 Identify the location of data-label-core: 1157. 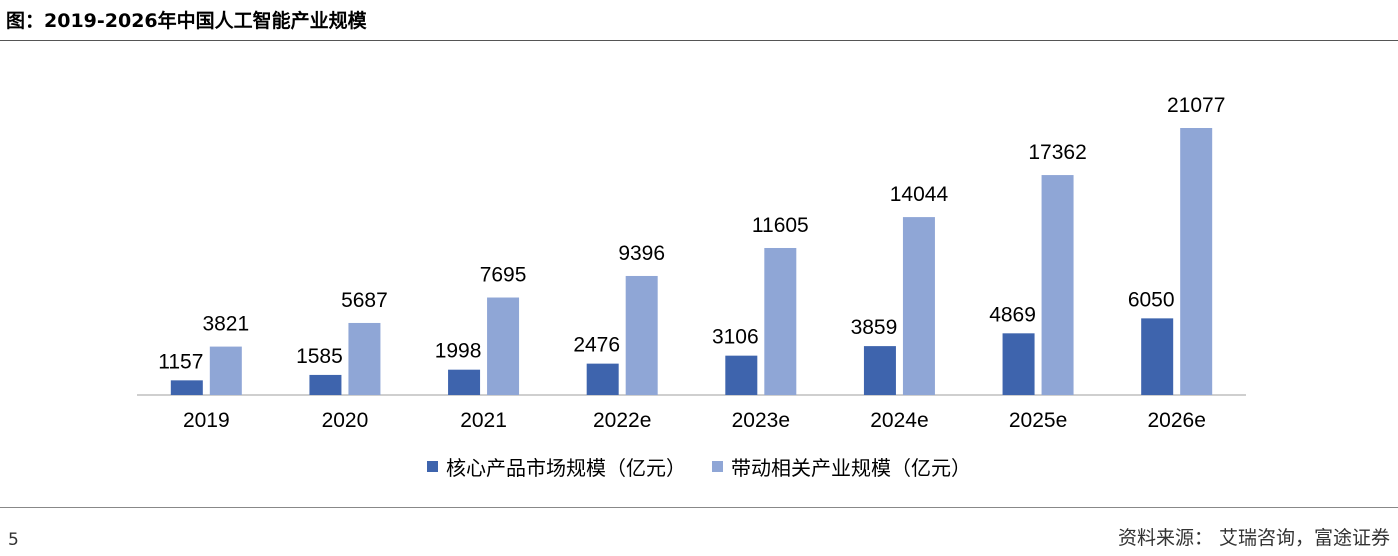
(180, 361).